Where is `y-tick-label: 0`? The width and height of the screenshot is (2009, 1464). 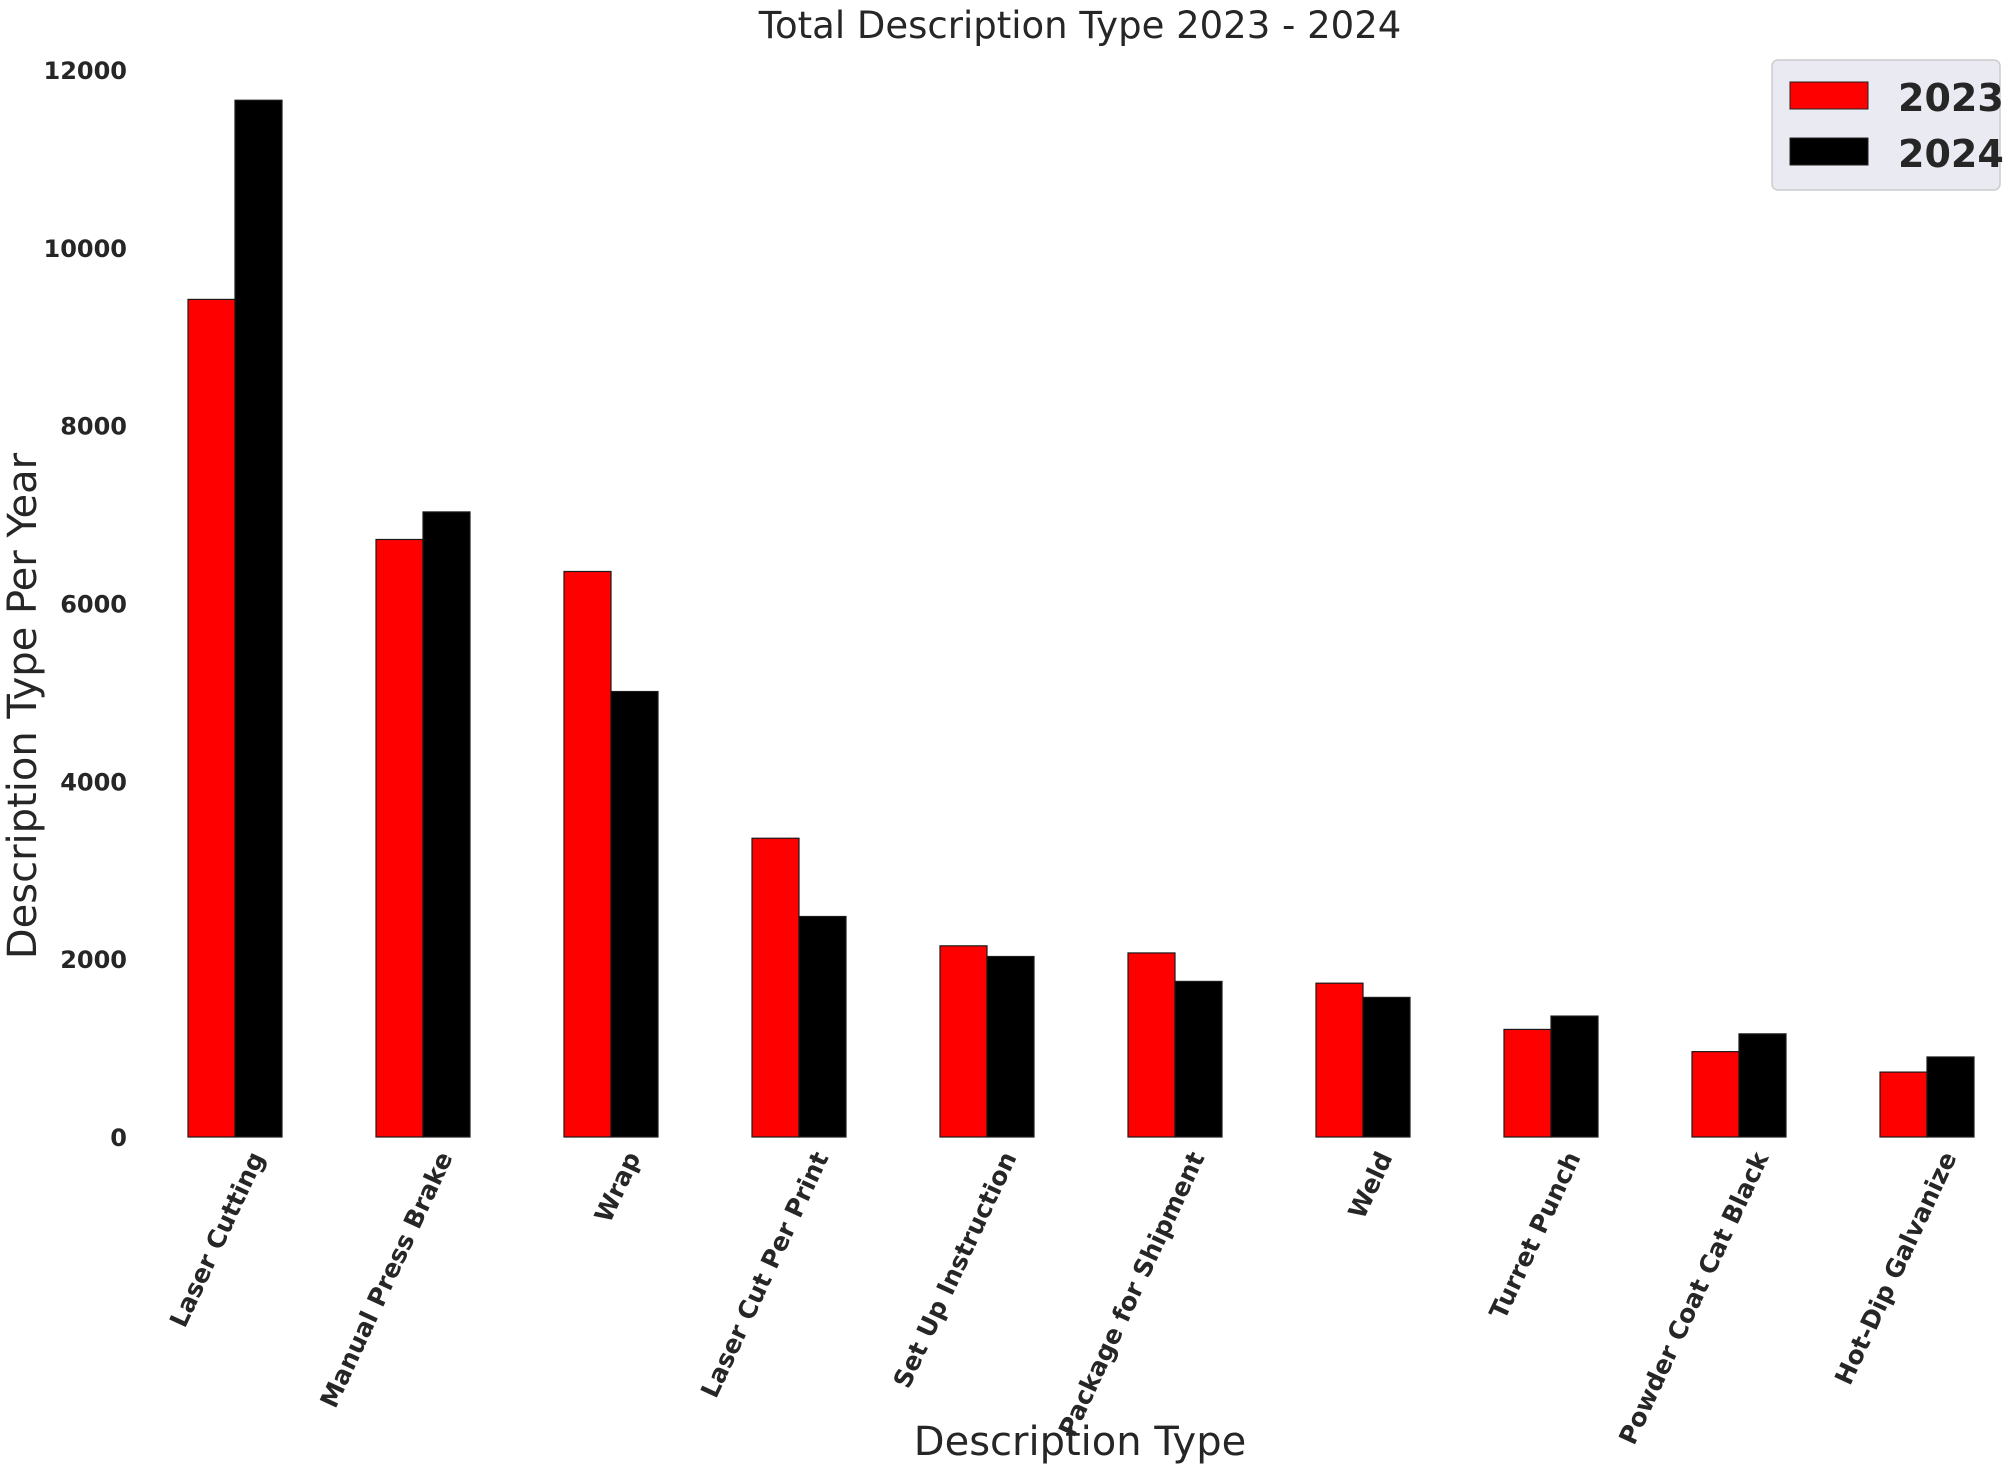 y-tick-label: 0 is located at coordinates (118, 1138).